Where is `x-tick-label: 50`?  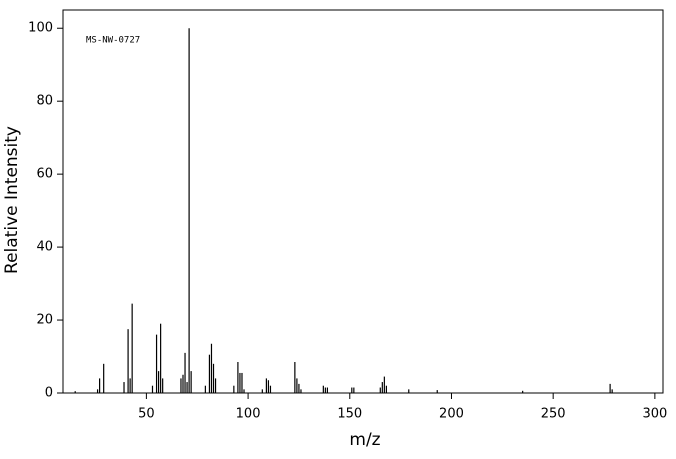 x-tick-label: 50 is located at coordinates (146, 414).